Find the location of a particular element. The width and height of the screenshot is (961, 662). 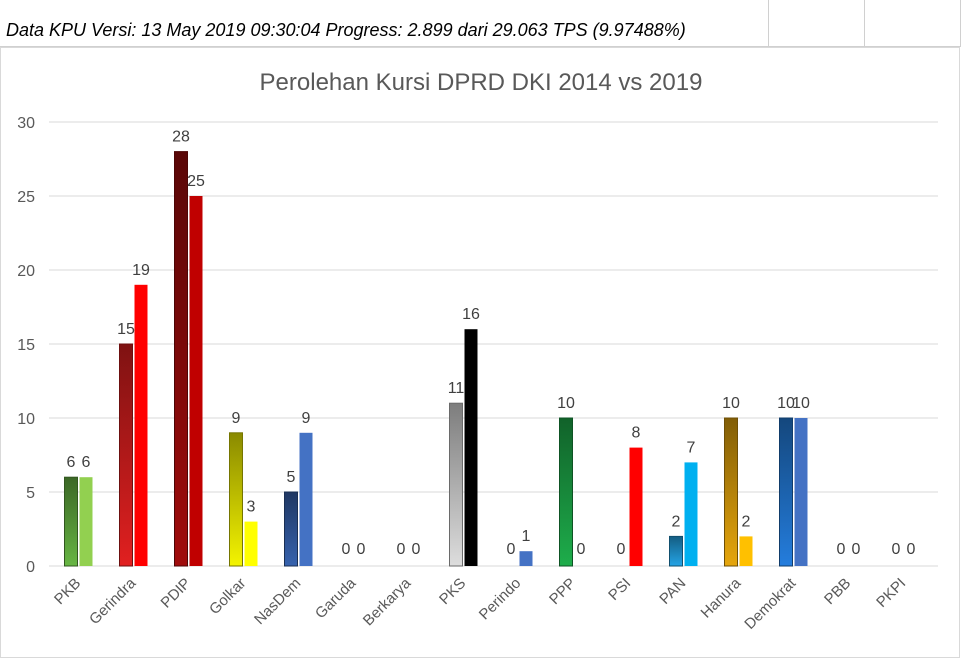

bar-pks-s2 is located at coordinates (471, 447).